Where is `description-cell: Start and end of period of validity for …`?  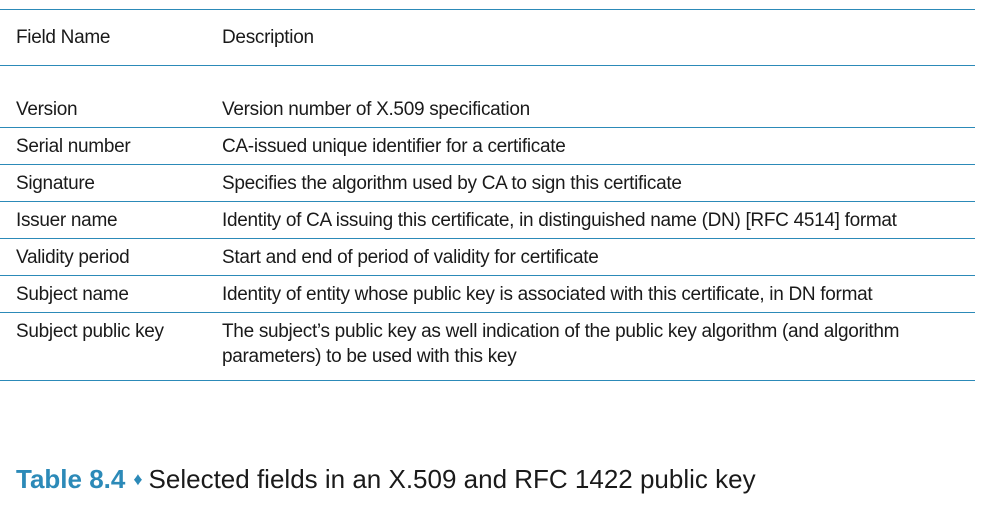
description-cell: Start and end of period of validity for … is located at coordinates (598, 257).